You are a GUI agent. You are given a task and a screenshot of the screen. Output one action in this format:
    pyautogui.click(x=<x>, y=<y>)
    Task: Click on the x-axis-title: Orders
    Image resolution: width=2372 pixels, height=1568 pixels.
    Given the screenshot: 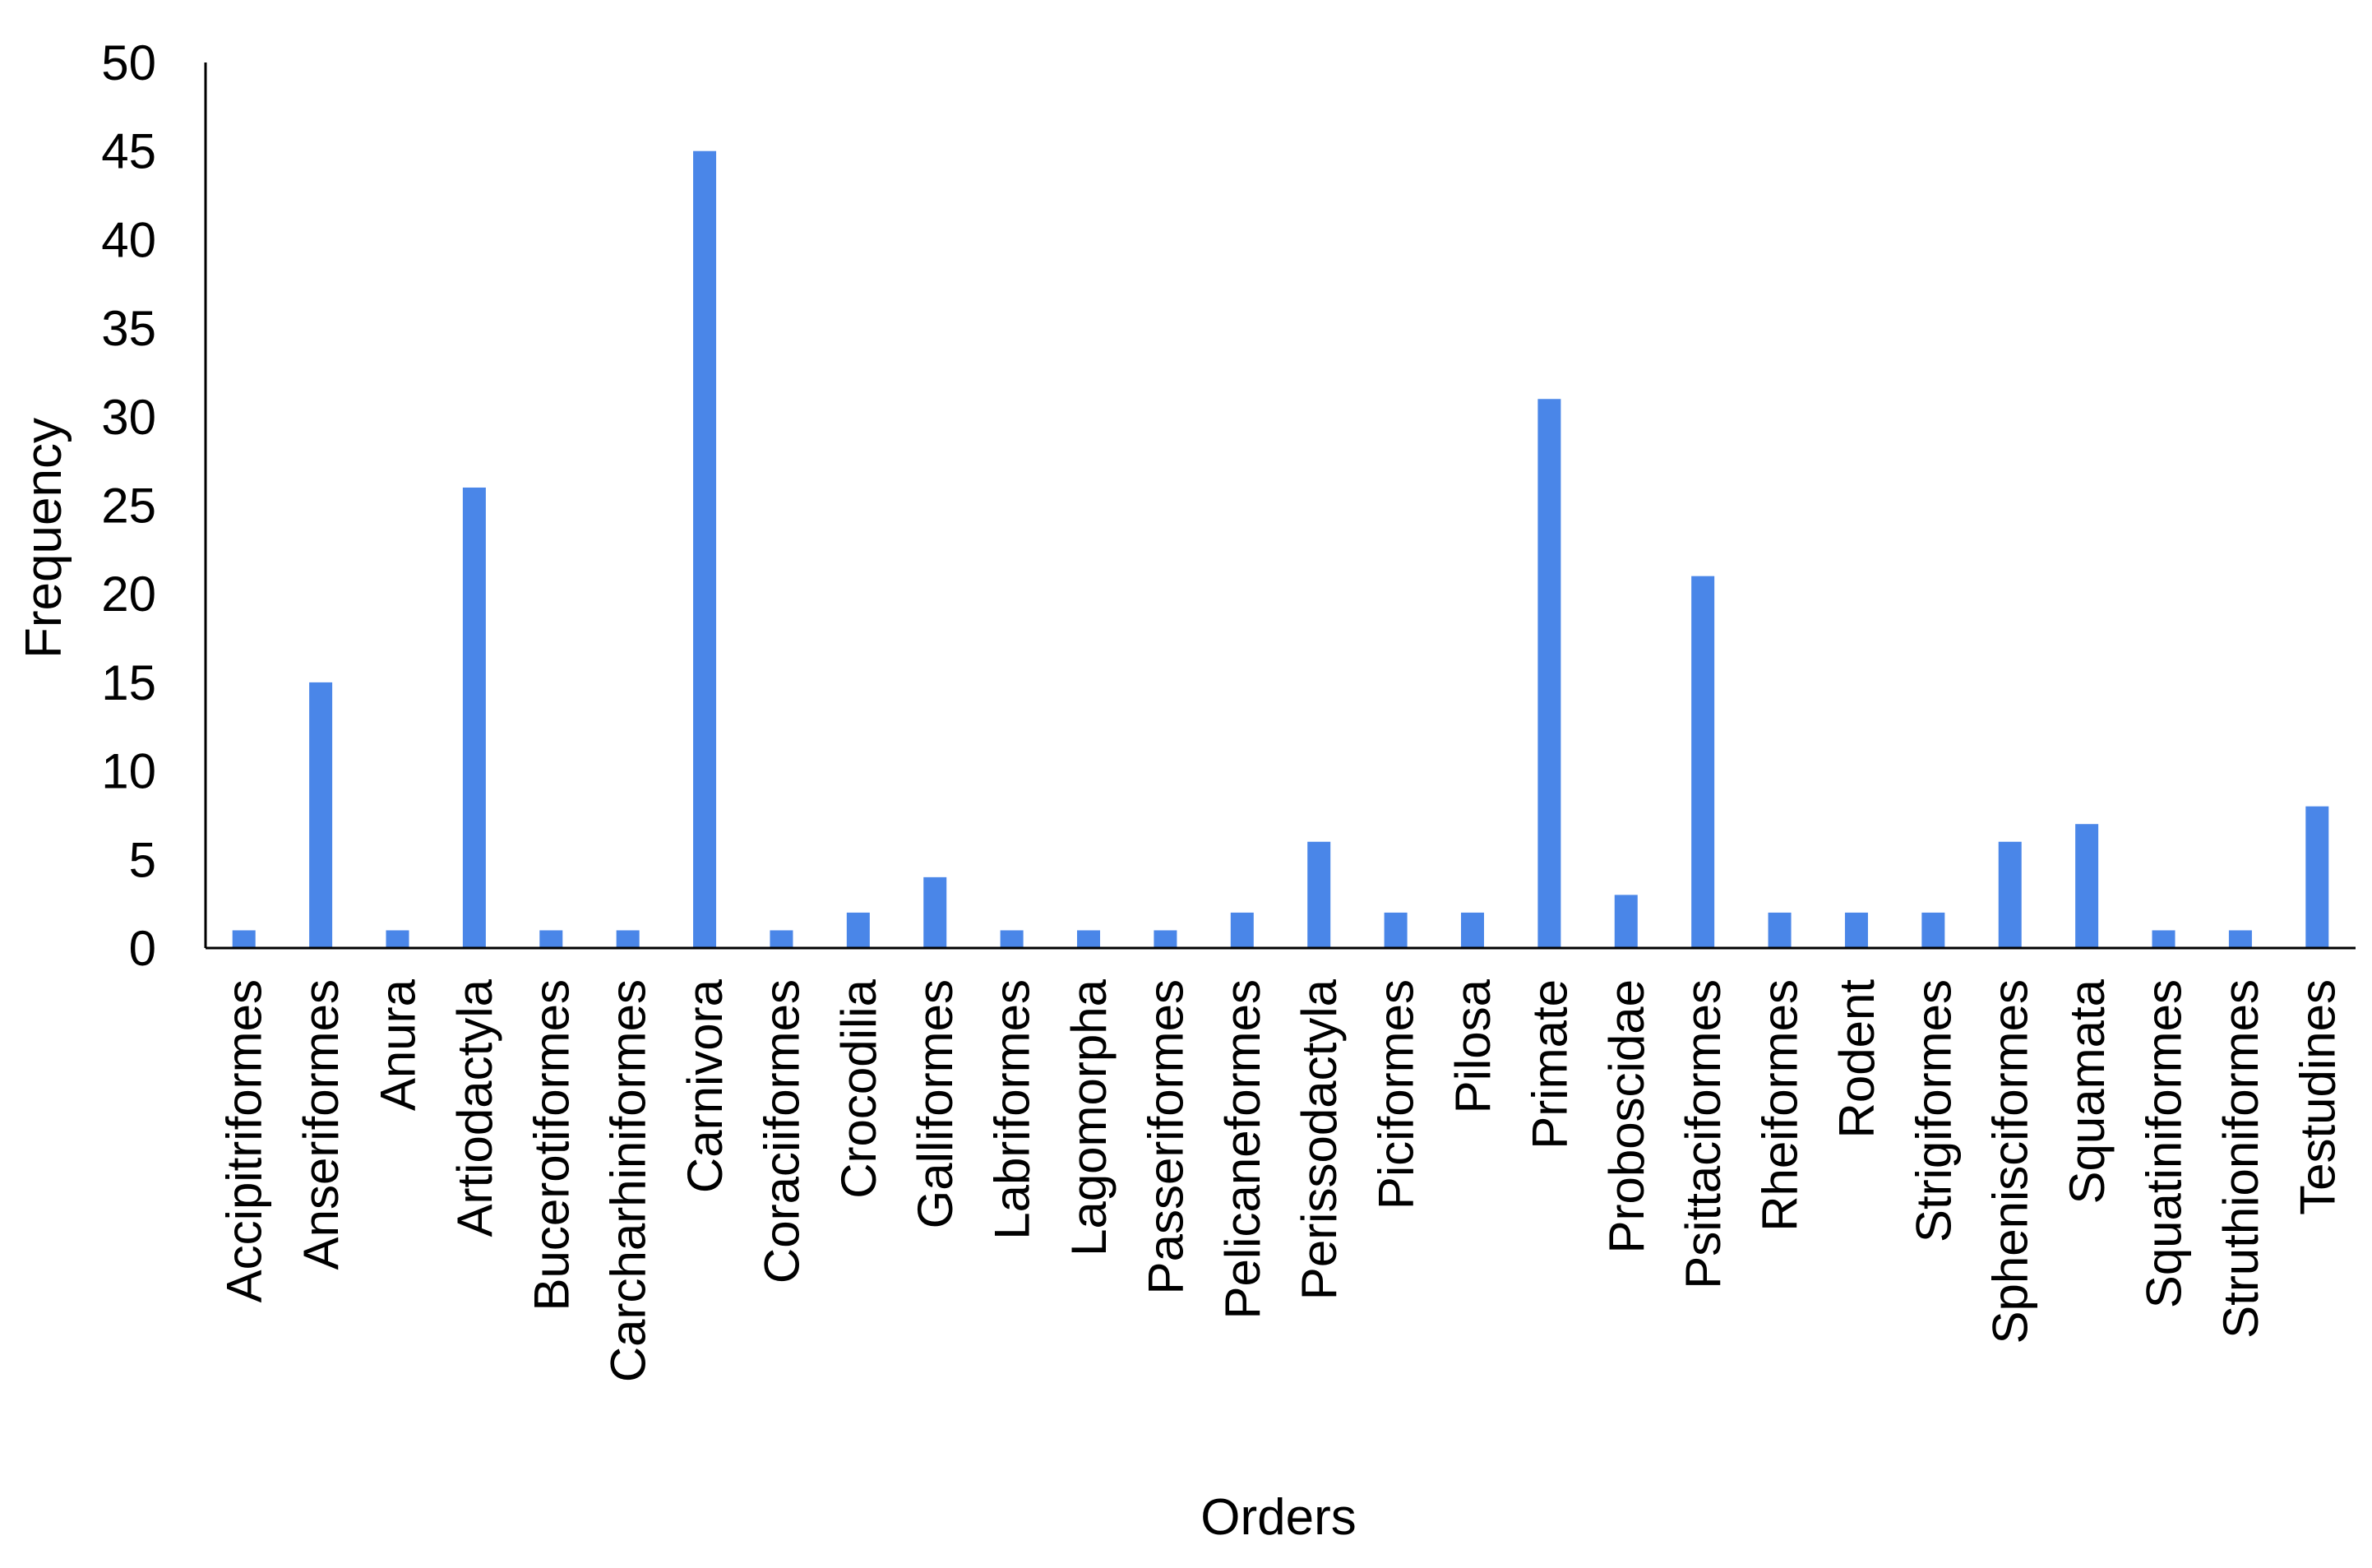 What is the action you would take?
    pyautogui.click(x=1278, y=1517)
    